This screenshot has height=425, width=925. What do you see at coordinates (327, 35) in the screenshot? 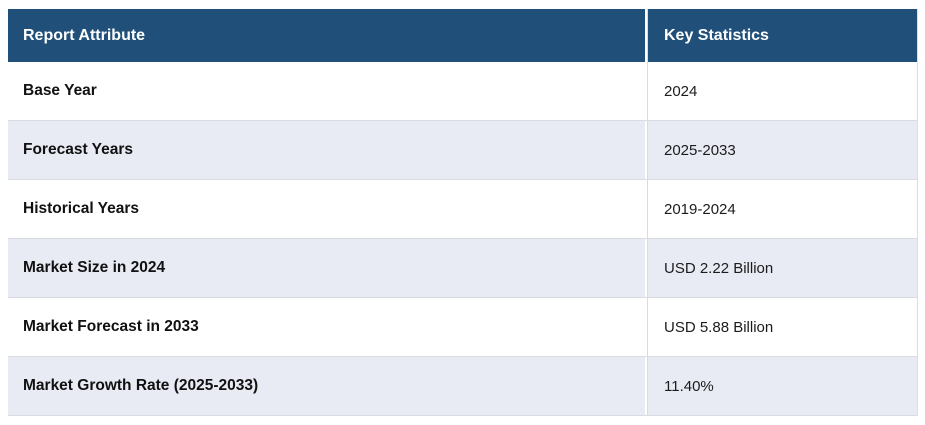
I see `header-report-attribute: Report Attribute` at bounding box center [327, 35].